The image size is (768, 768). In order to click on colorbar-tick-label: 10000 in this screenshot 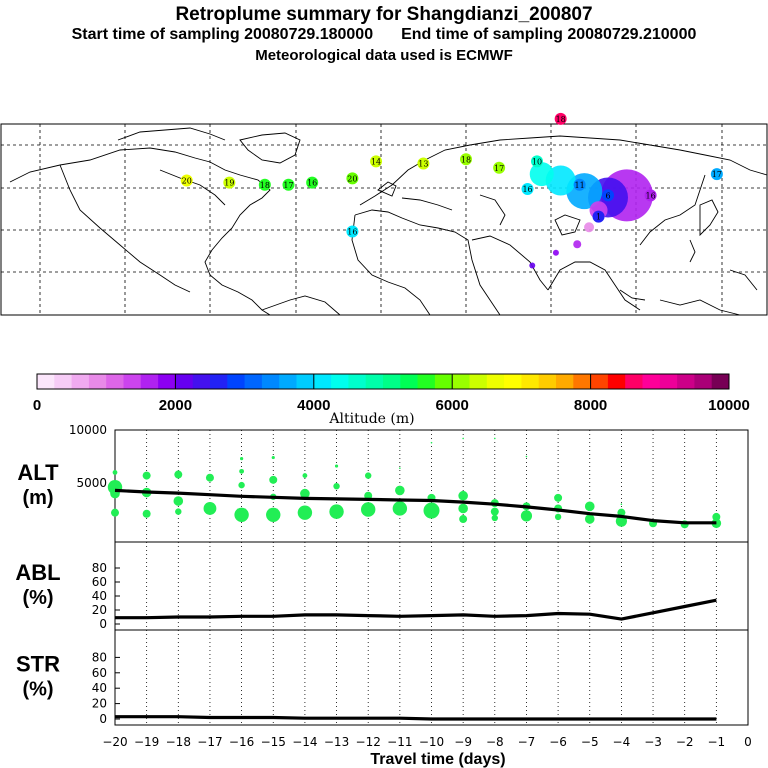, I will do `click(729, 405)`.